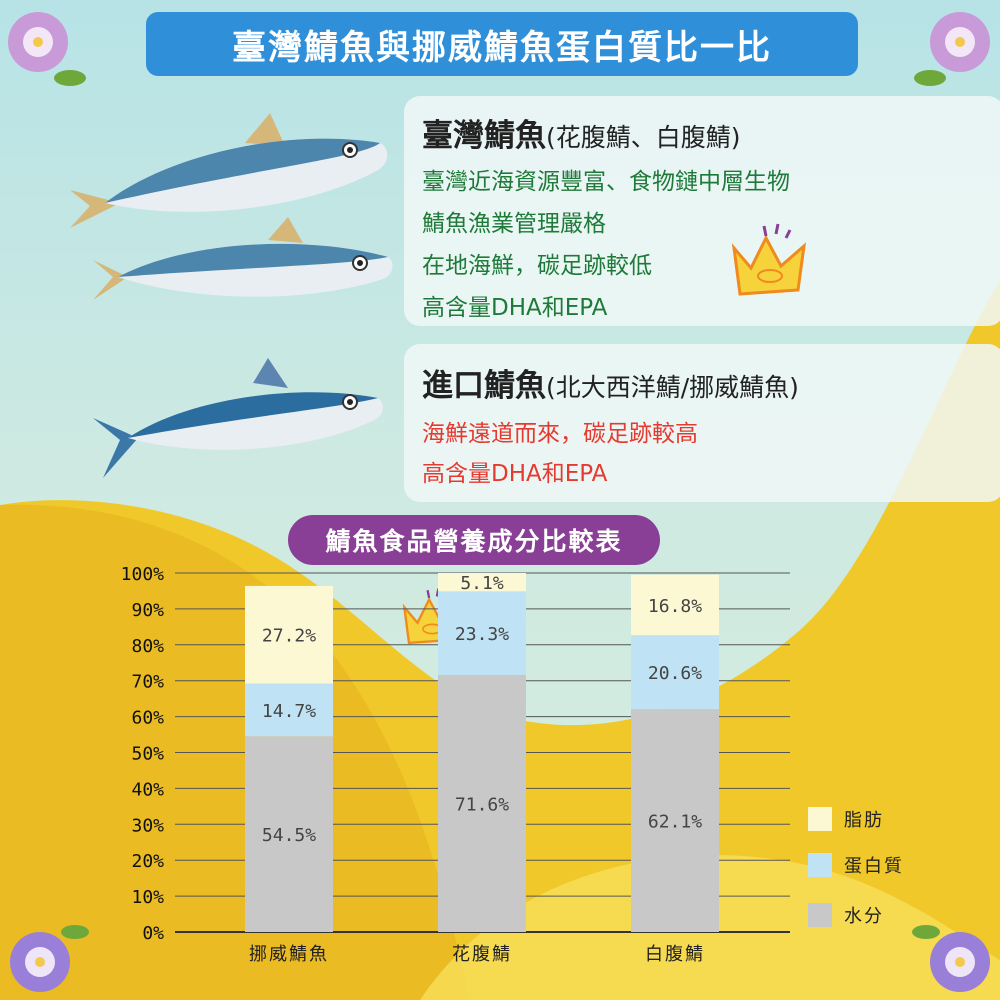 Image resolution: width=1000 pixels, height=1000 pixels. I want to click on data-label: 71.6%, so click(482, 804).